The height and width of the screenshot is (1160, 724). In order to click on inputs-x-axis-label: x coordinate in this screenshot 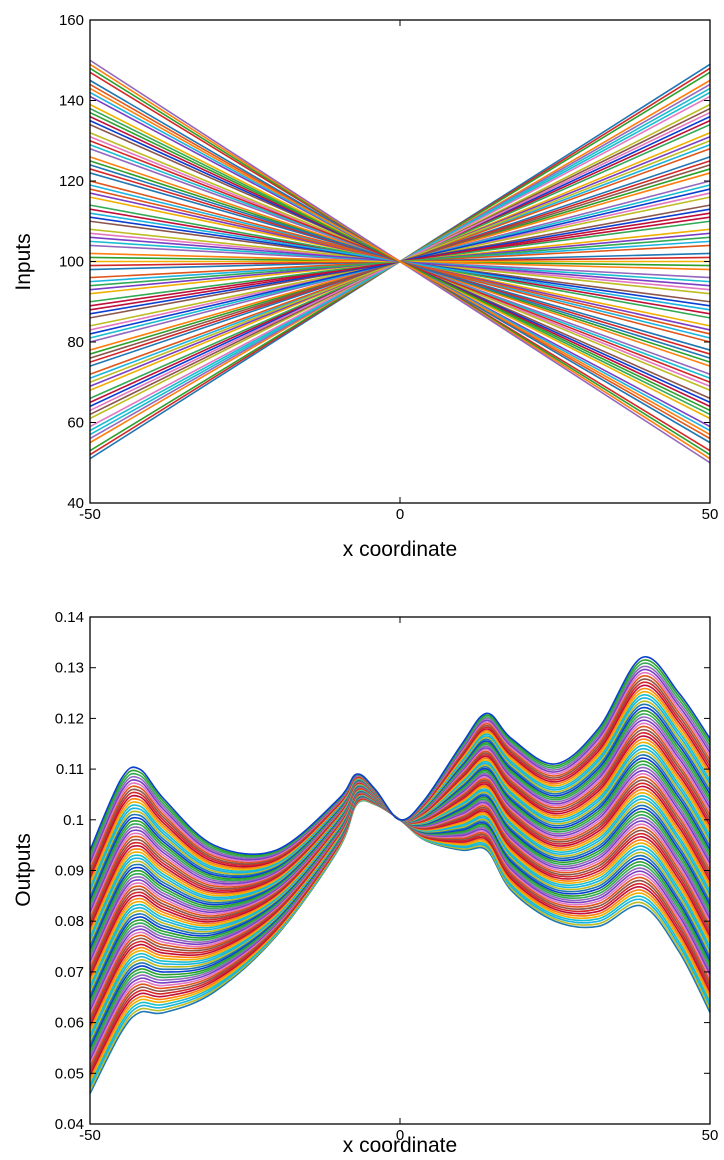, I will do `click(400, 549)`.